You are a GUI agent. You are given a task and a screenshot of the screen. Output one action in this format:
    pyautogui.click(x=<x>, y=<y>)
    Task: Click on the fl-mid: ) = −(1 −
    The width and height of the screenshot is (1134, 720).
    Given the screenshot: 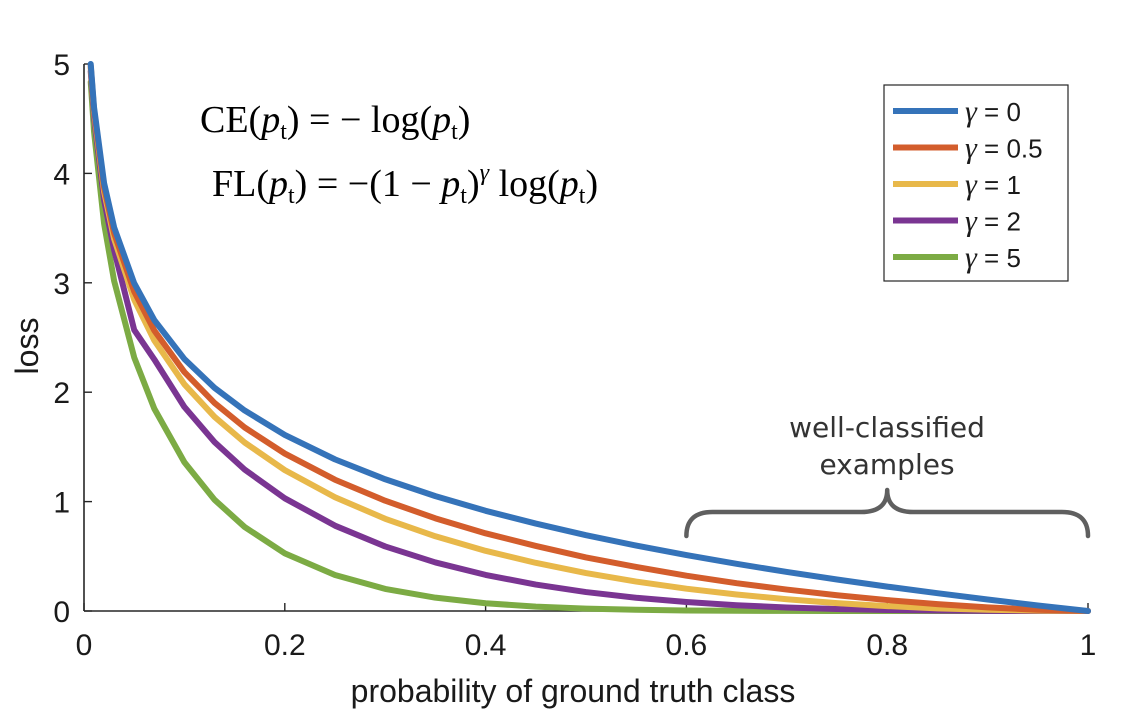 What is the action you would take?
    pyautogui.click(x=368, y=184)
    